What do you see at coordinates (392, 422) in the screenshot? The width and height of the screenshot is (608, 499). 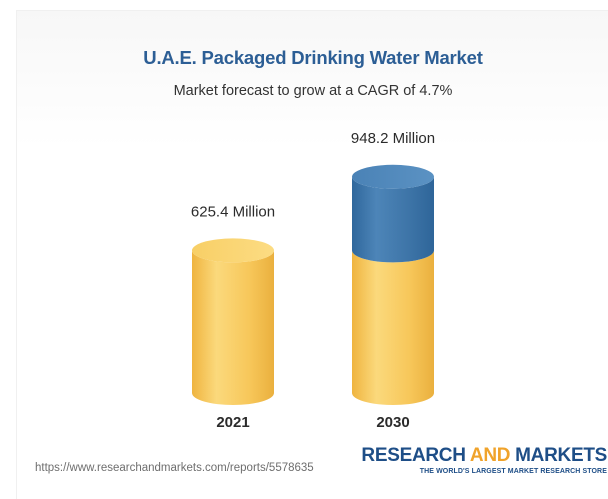 I see `category-label: 2030` at bounding box center [392, 422].